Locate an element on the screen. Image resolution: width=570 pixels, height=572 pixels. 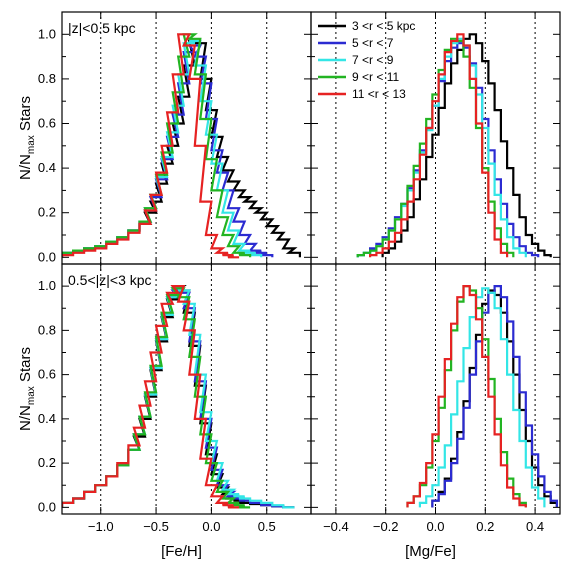
legend-label-2: 7 <r < 9 is located at coordinates (373, 60).